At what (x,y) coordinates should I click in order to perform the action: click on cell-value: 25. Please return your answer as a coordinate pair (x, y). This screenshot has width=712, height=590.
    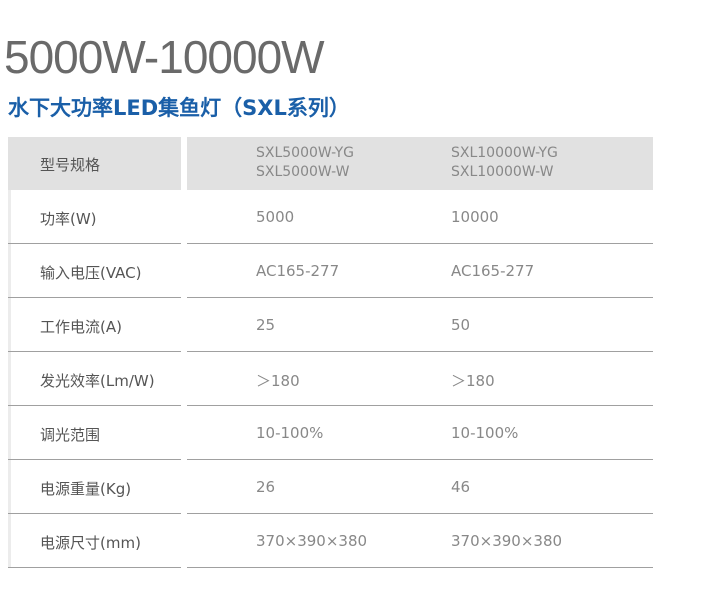
    Looking at the image, I should click on (266, 325).